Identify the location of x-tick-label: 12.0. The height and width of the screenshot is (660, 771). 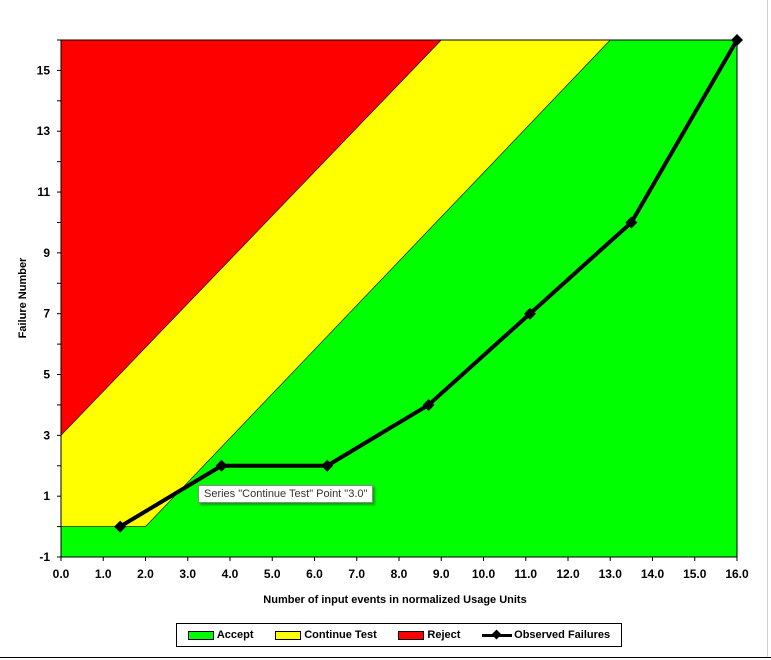
(568, 574).